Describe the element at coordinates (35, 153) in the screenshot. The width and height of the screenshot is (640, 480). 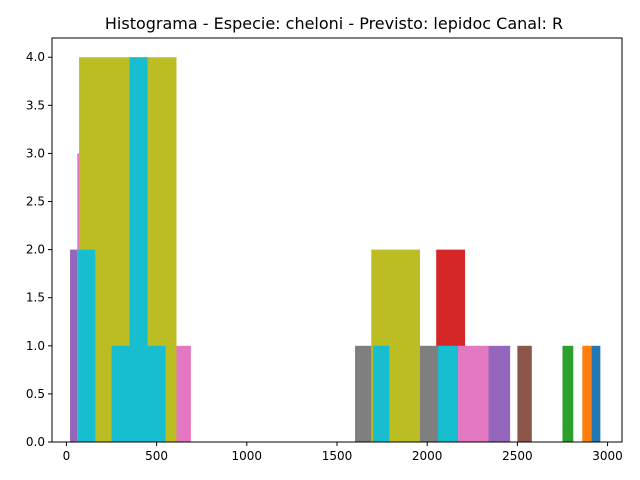
I see `y-tick-label-6: 3.0` at that location.